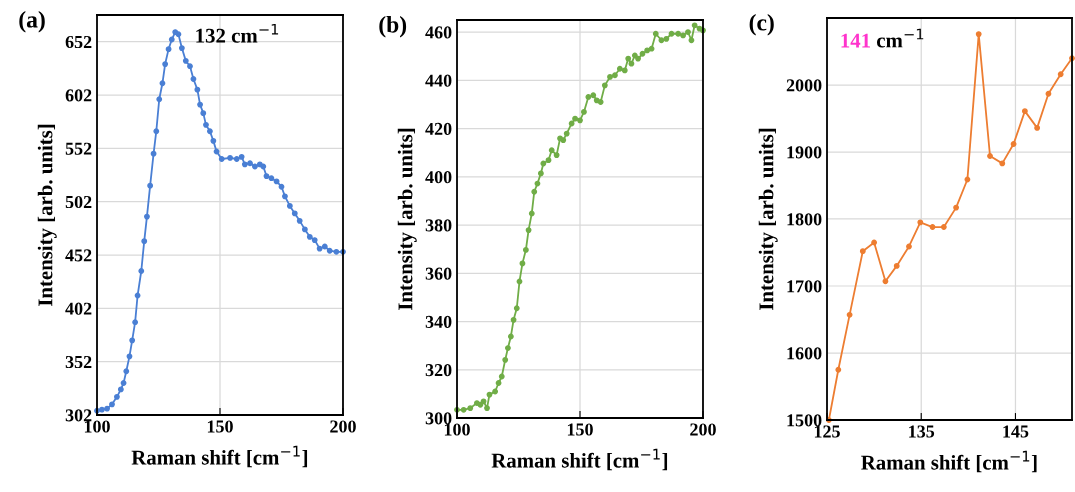 Image resolution: width=1075 pixels, height=492 pixels. I want to click on y-tick-label: 320, so click(438, 370).